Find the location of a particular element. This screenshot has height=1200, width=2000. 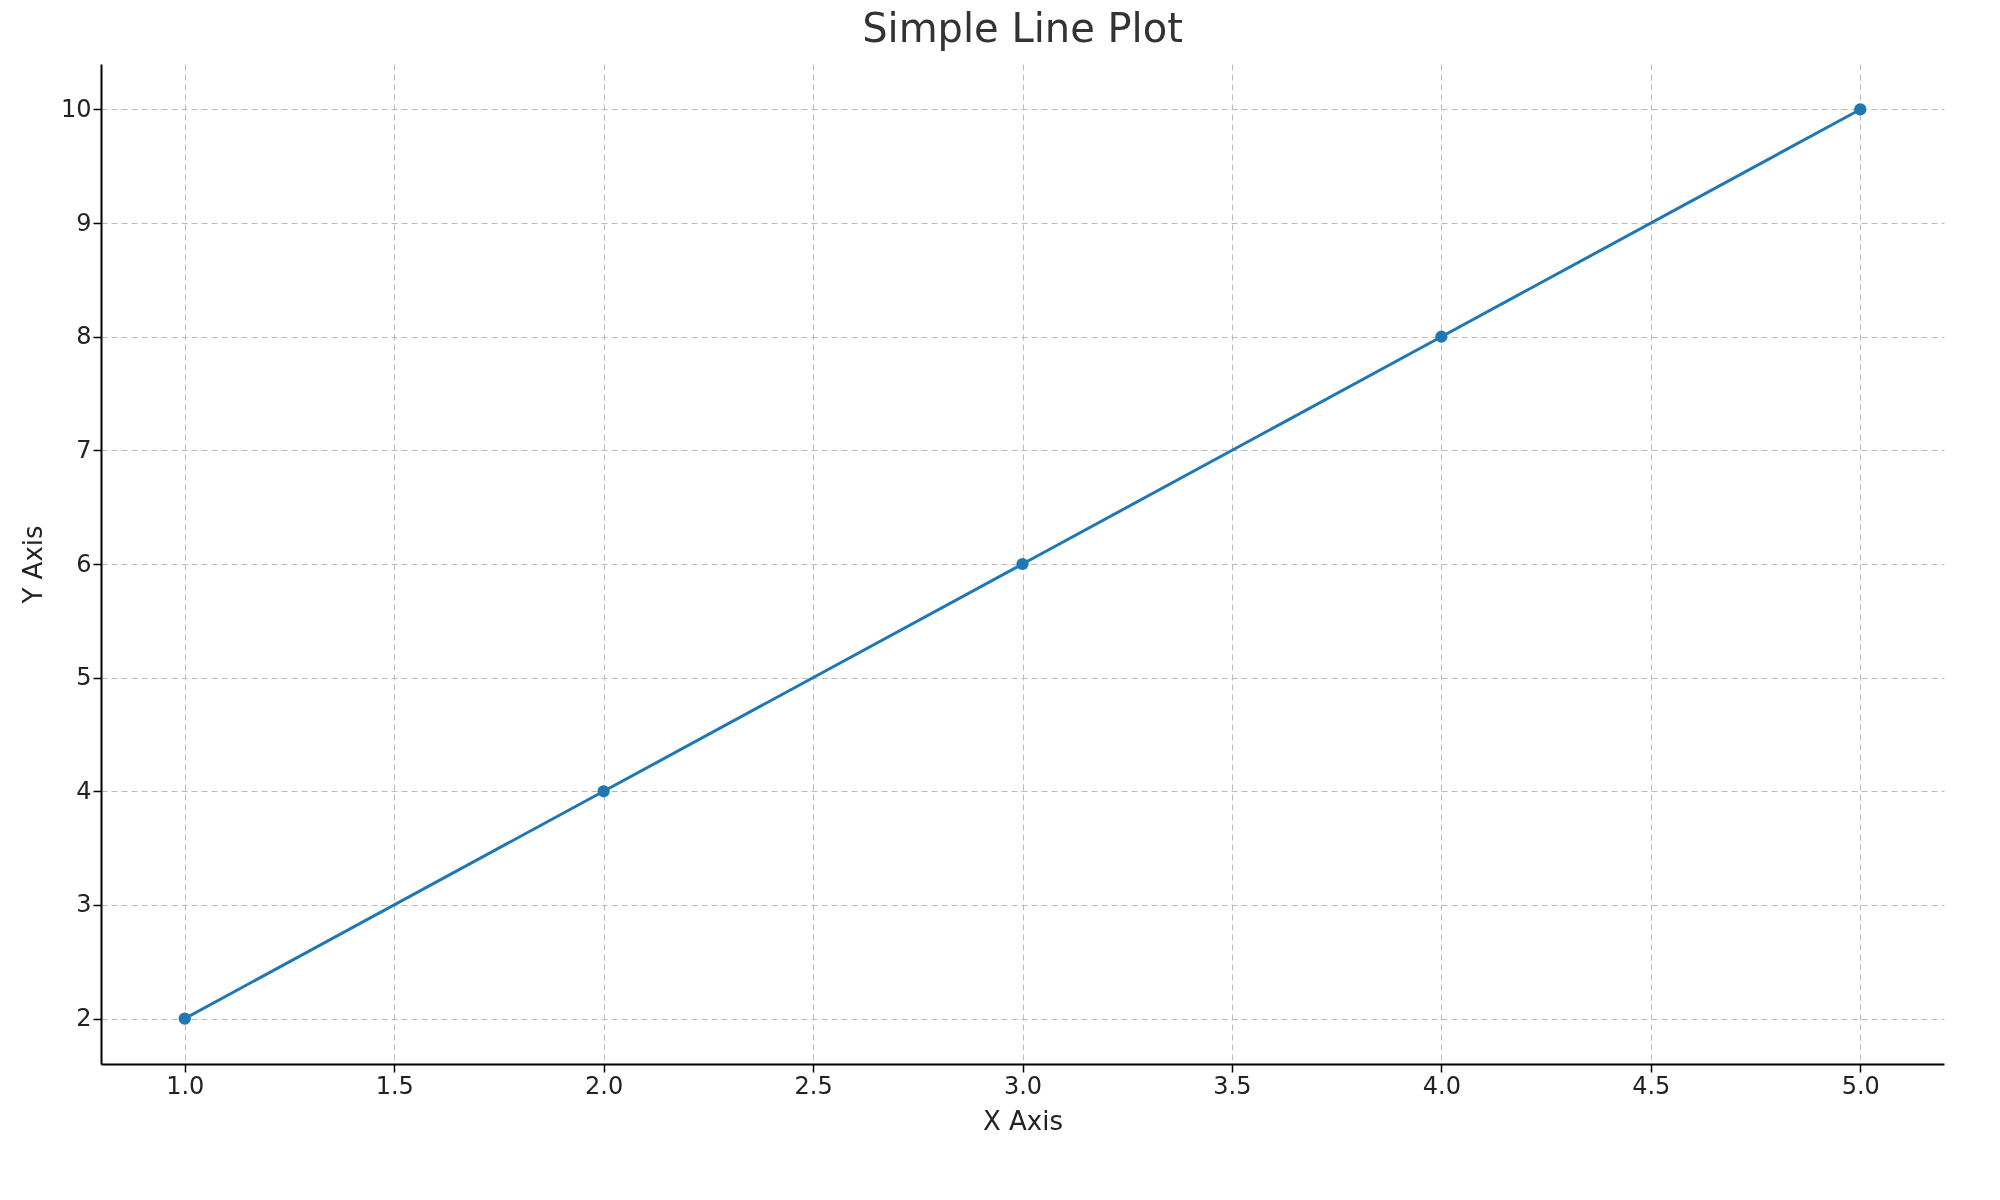

x-tick-label: 5.0 is located at coordinates (1860, 1085).